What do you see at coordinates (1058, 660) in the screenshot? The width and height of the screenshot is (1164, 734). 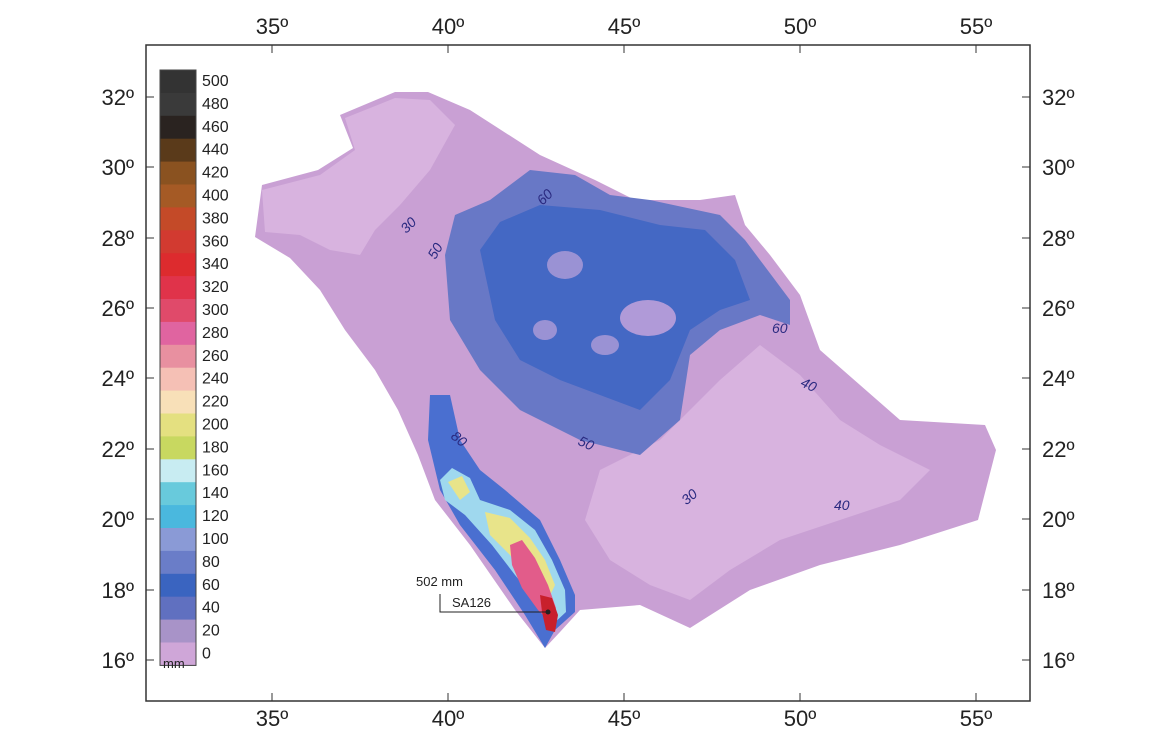 I see `right-tick-label: 16º` at bounding box center [1058, 660].